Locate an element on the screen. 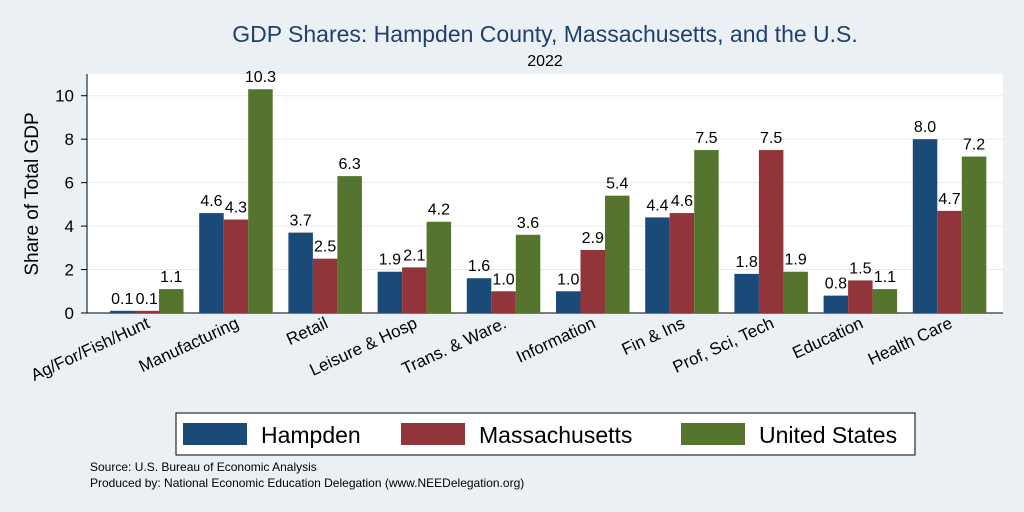  legend-box is located at coordinates (545, 434).